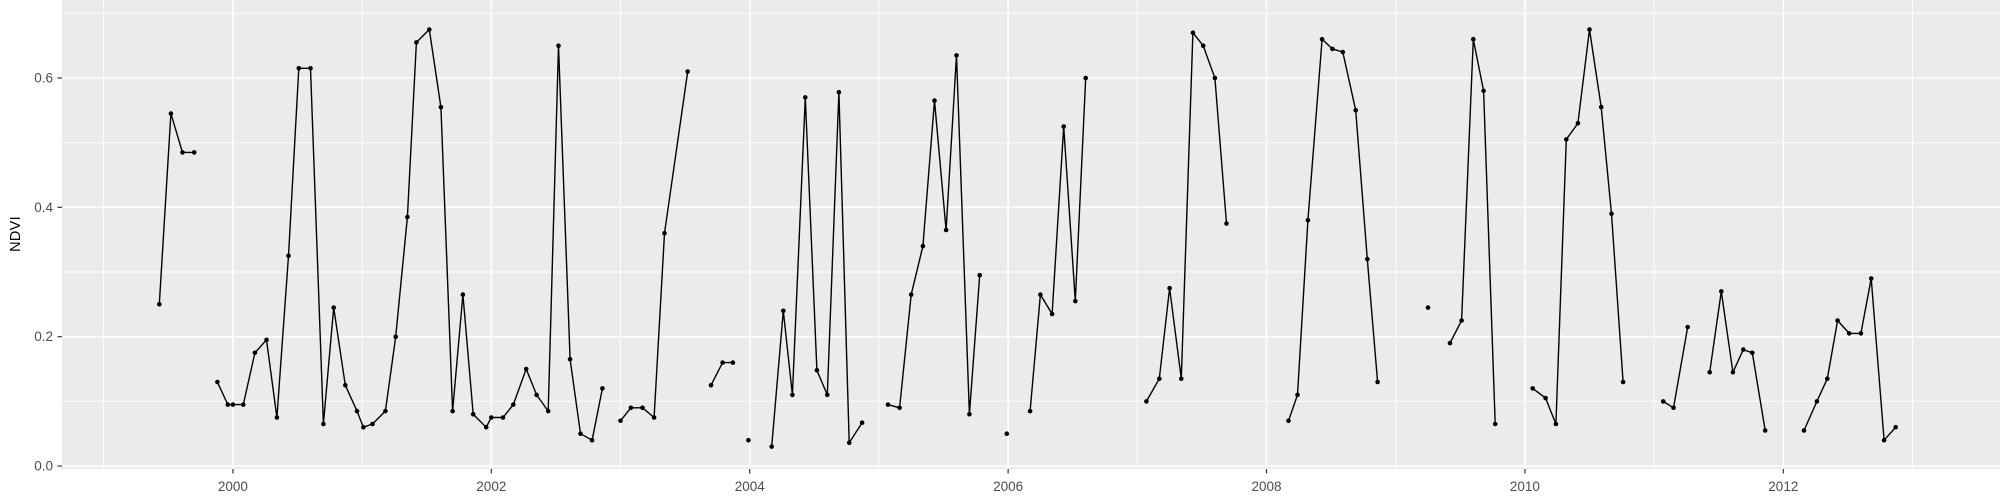 This screenshot has width=2000, height=500. I want to click on x-tick-label: 2008, so click(1267, 486).